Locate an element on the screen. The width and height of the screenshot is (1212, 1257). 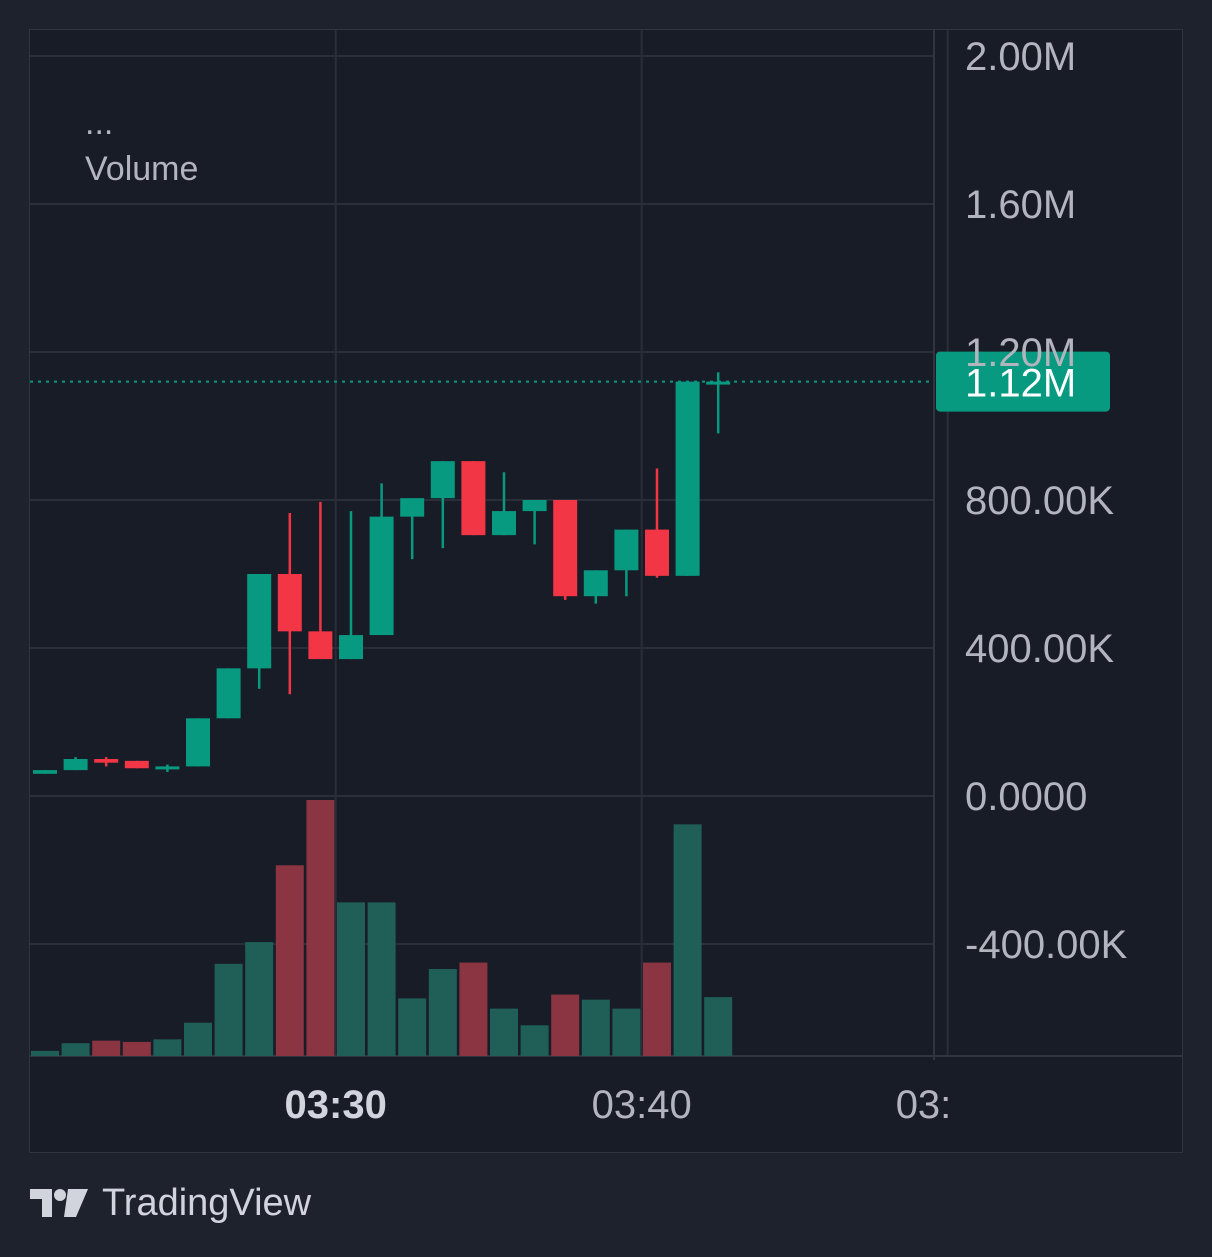
volume-bars is located at coordinates (382, 928).